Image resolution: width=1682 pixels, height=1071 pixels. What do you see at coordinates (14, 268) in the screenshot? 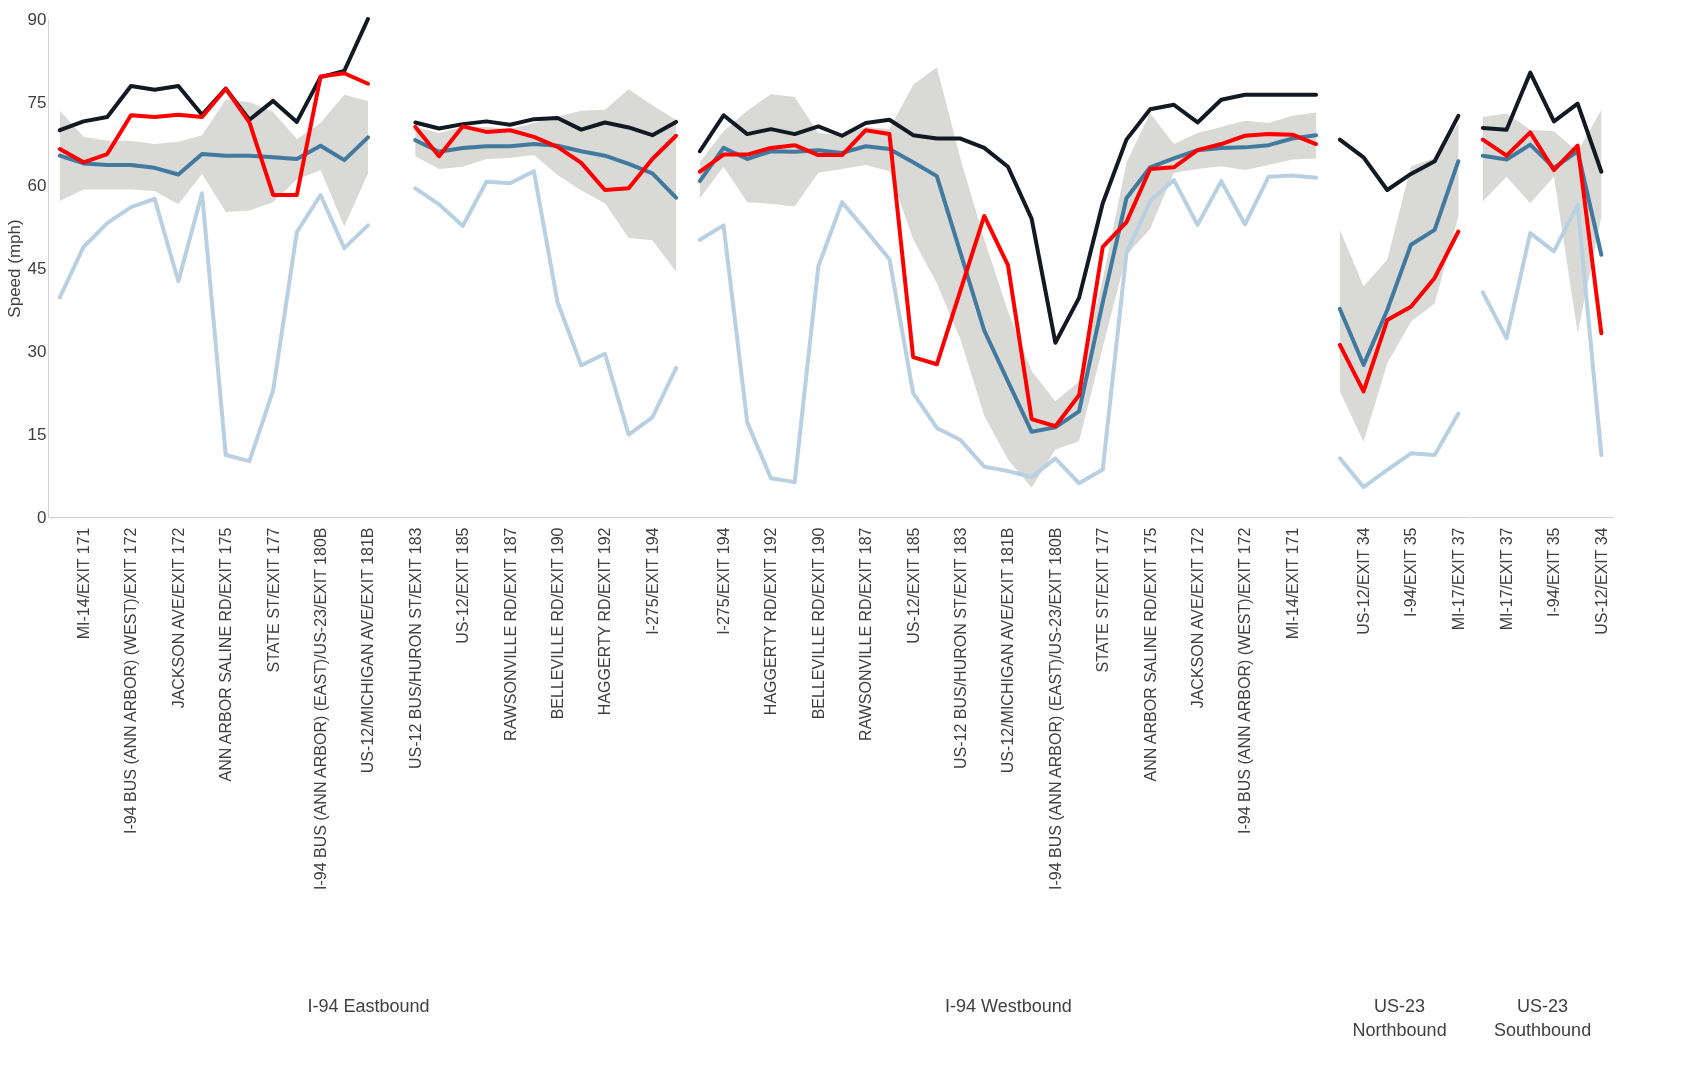
I see `y-axis-title: Speed (mph)` at bounding box center [14, 268].